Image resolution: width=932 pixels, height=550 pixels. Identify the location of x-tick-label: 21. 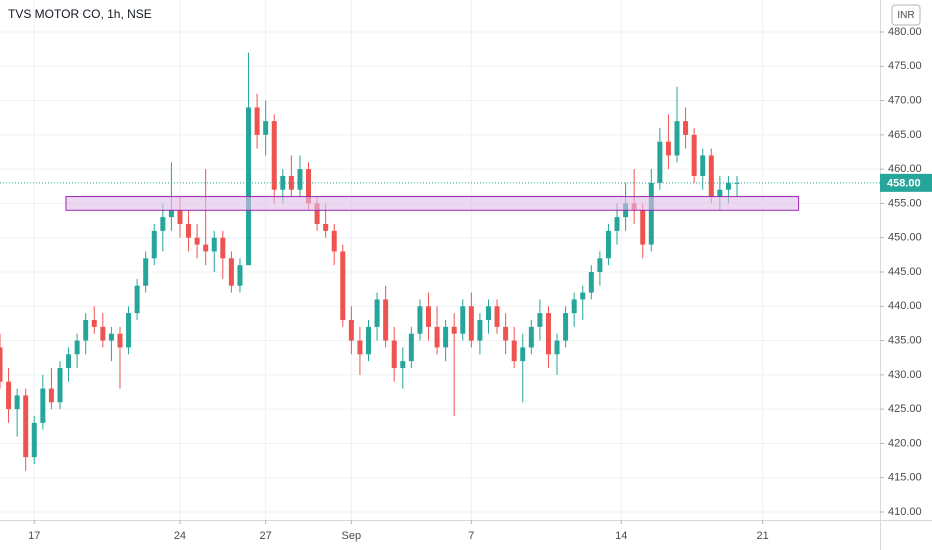
(762, 536).